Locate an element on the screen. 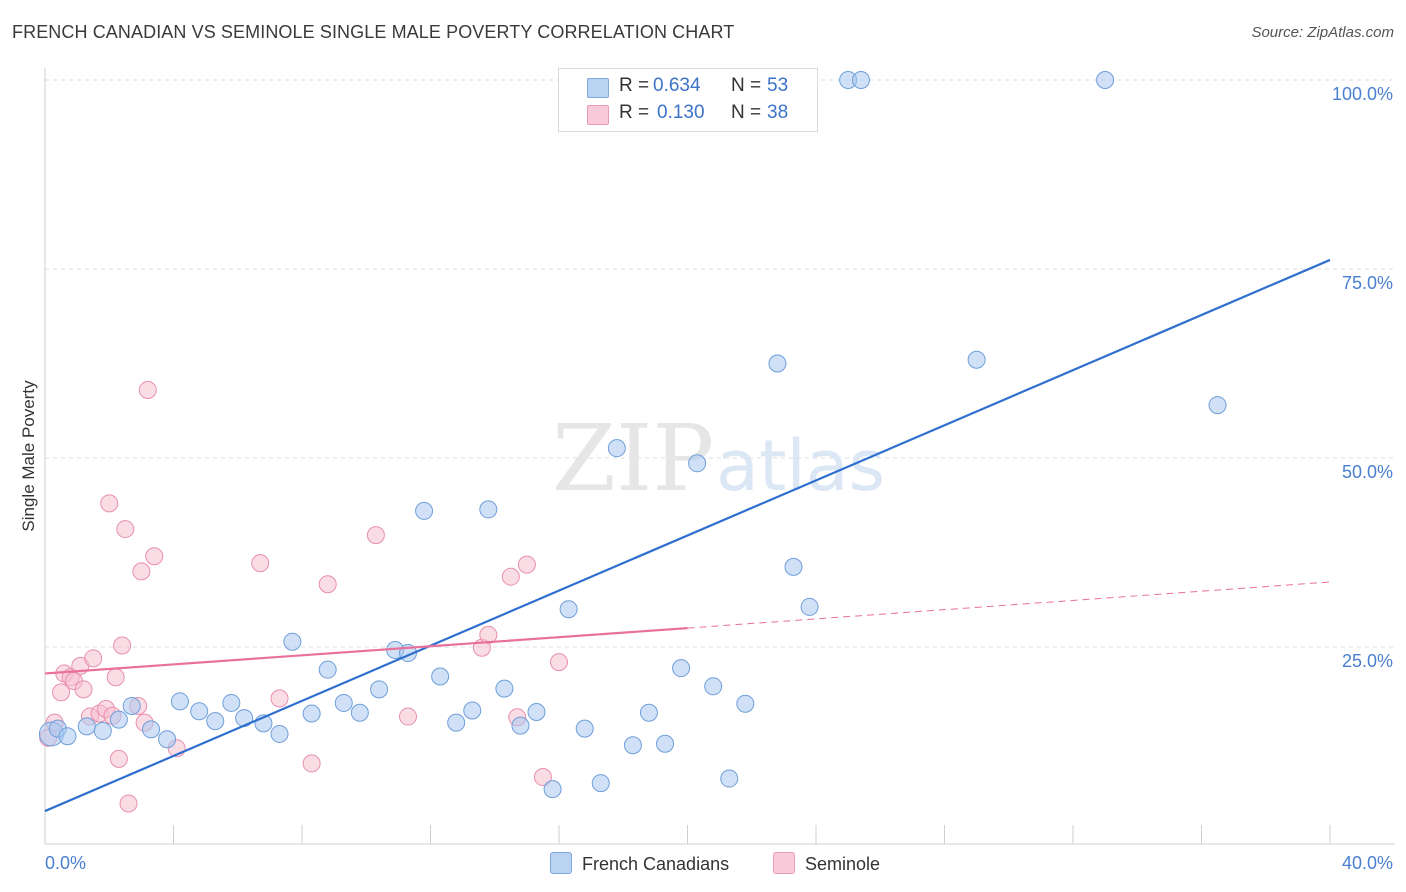 The image size is (1406, 892). y-tick-label: 75.0% is located at coordinates (1367, 283).